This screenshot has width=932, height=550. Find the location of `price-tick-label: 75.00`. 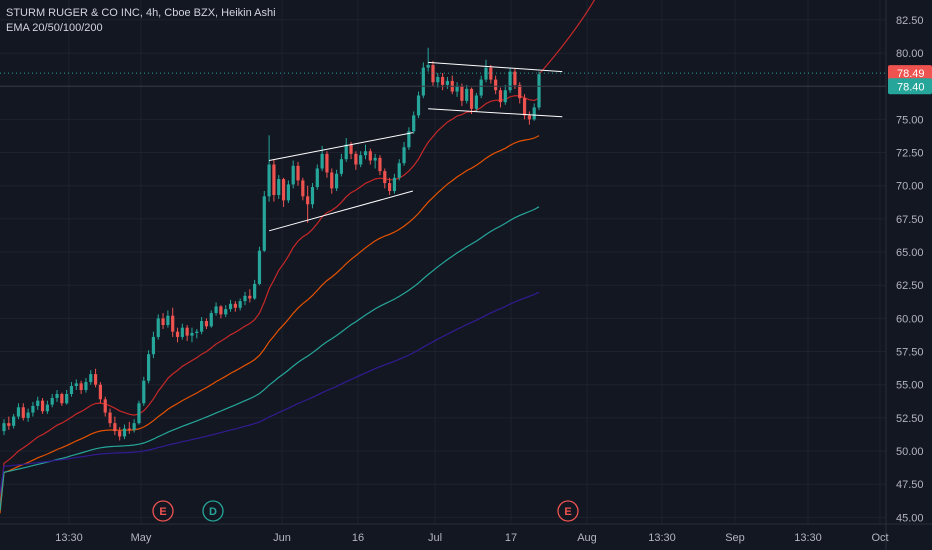

price-tick-label: 75.00 is located at coordinates (910, 120).